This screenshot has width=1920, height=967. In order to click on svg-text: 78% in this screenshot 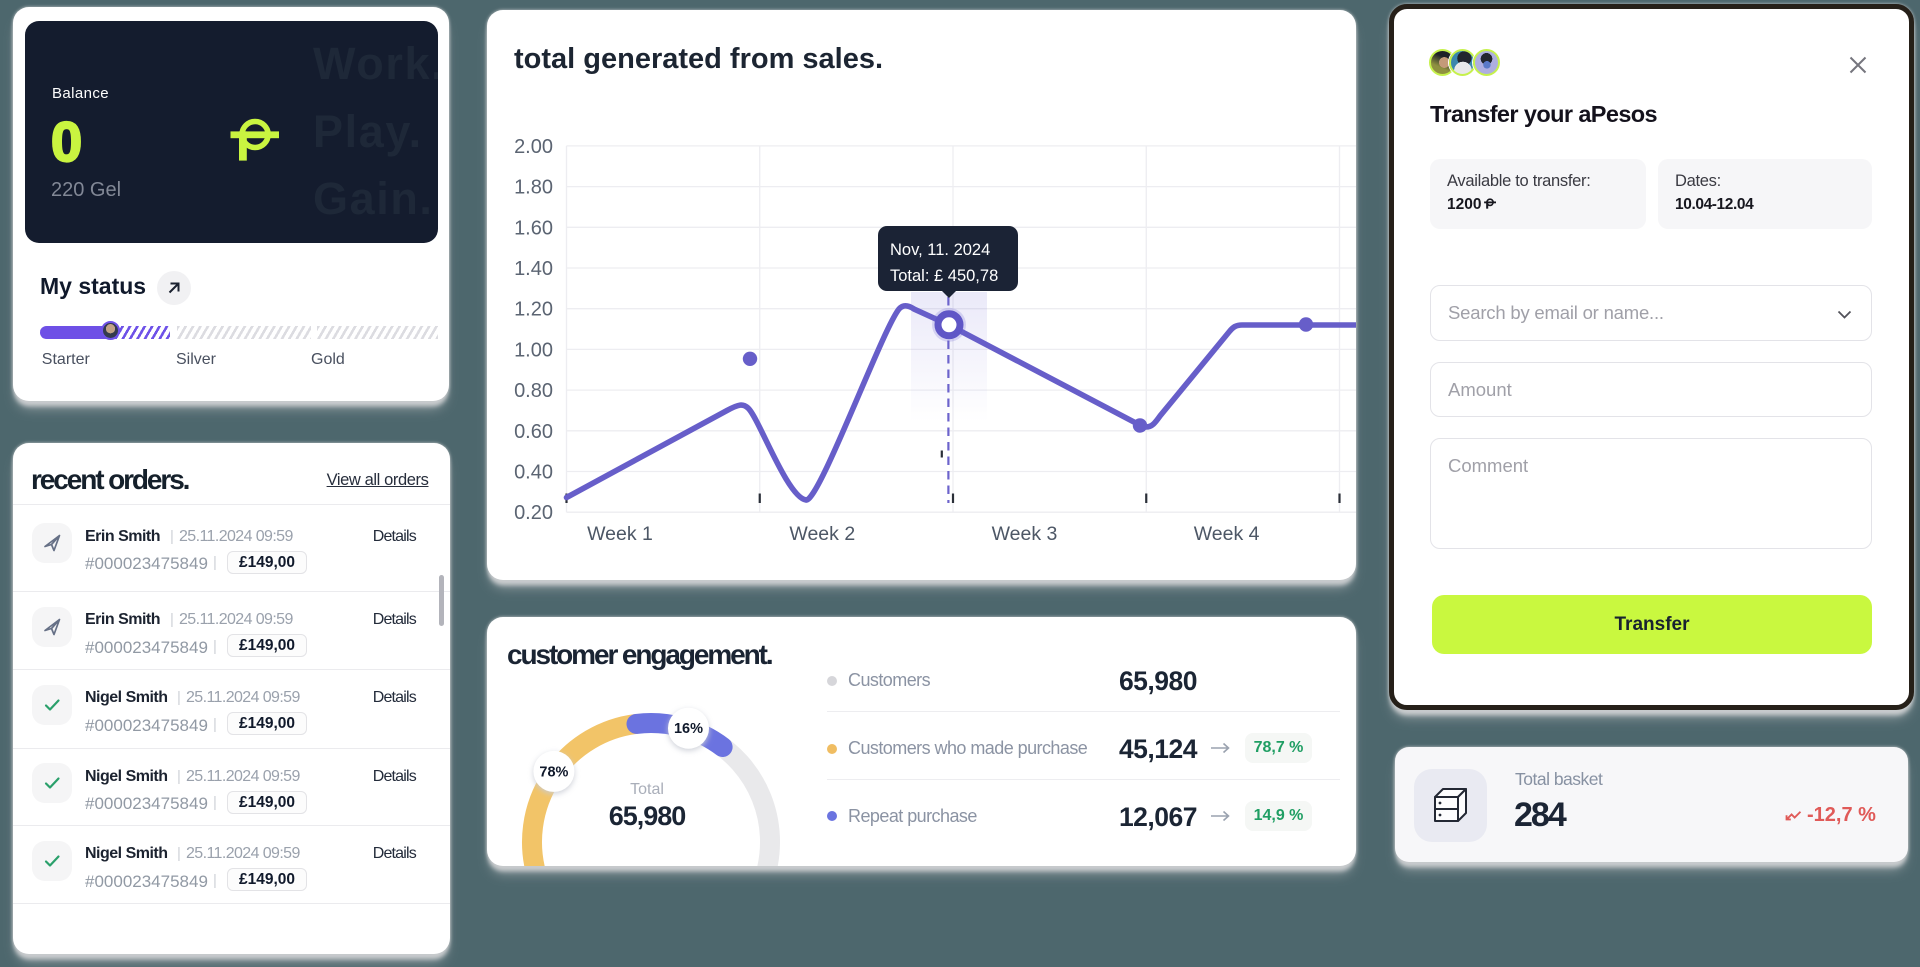, I will do `click(553, 772)`.